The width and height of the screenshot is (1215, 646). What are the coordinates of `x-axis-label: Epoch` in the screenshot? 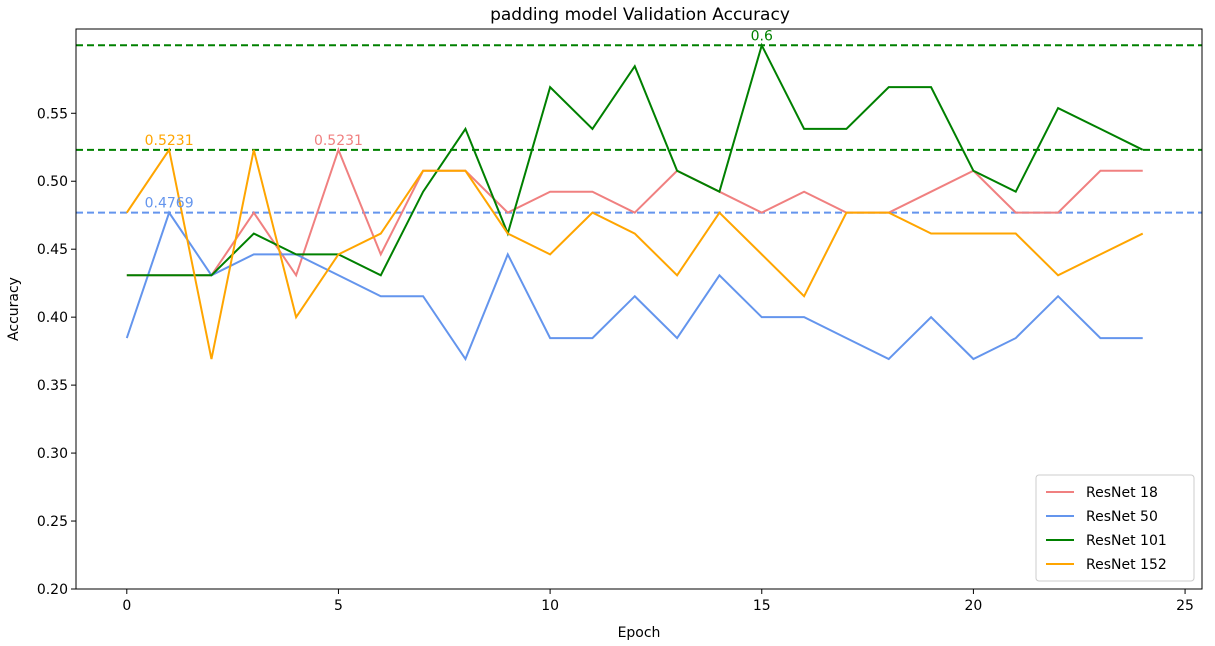 It's located at (639, 633).